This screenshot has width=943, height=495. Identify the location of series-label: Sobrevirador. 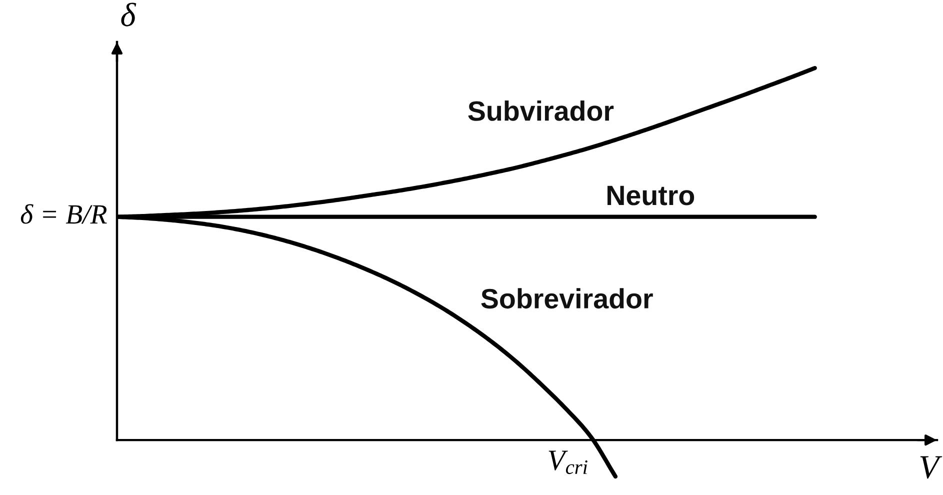
(567, 298).